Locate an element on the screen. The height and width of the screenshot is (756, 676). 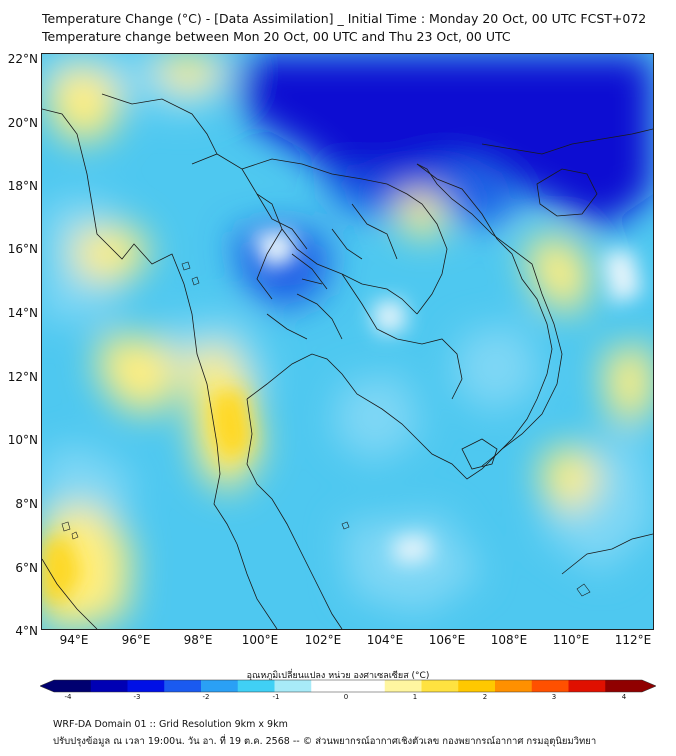
lat-label-6n: 6°N is located at coordinates (26, 568).